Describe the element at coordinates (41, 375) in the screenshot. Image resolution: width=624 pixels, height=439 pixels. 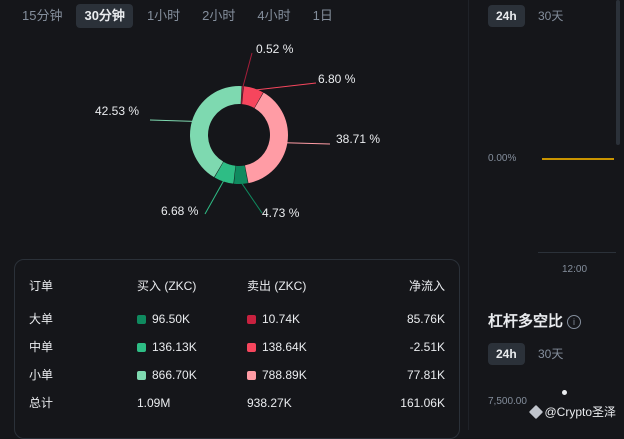
I see `row-label: 小单` at that location.